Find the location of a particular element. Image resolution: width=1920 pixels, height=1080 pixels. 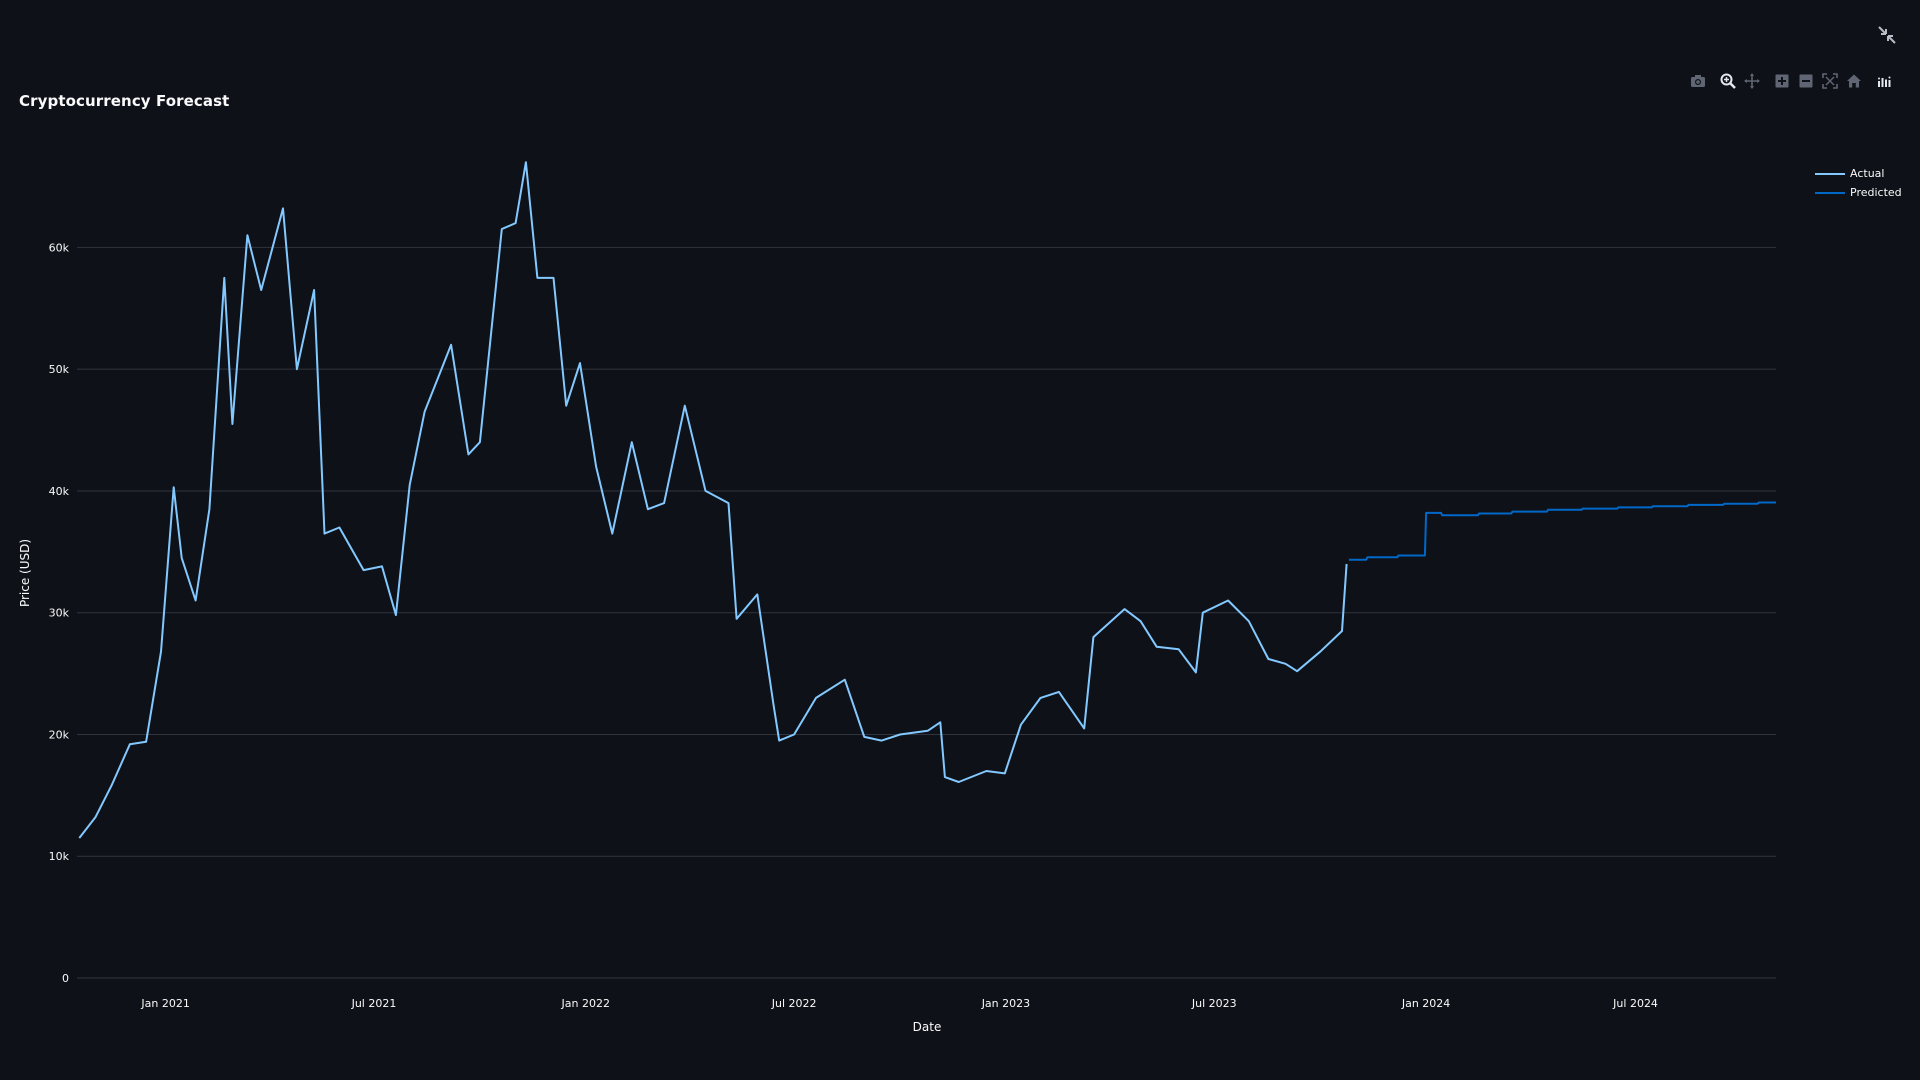

legend-item-actual: Actual is located at coordinates (1858, 173).